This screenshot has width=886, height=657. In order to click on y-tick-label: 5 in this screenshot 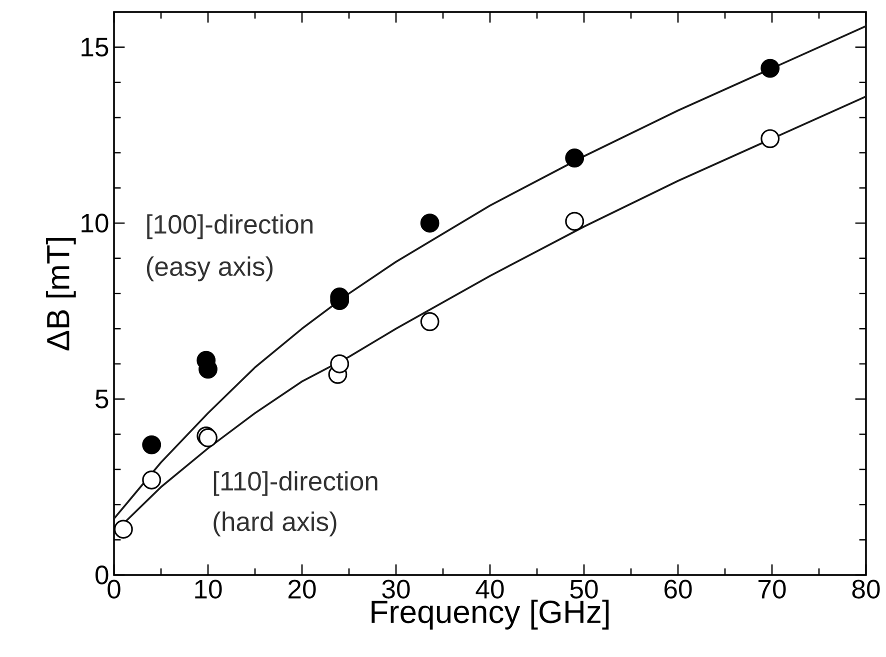, I will do `click(102, 399)`.